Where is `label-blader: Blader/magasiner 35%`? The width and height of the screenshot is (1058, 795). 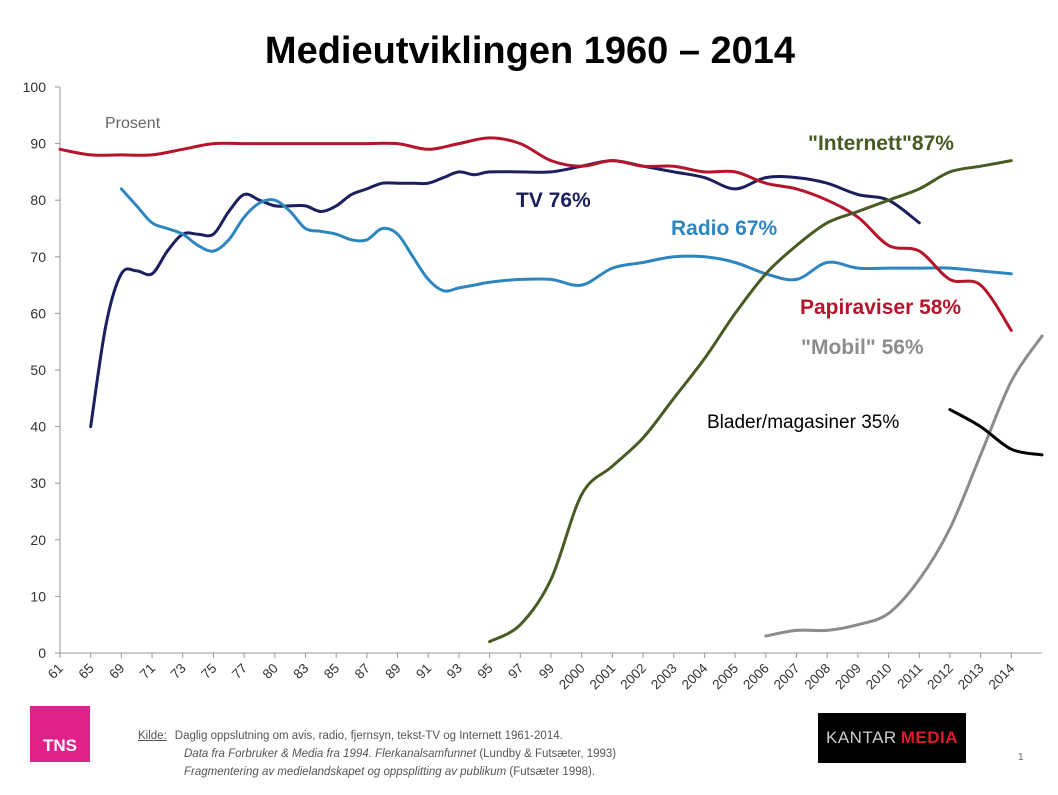 label-blader: Blader/magasiner 35% is located at coordinates (803, 422).